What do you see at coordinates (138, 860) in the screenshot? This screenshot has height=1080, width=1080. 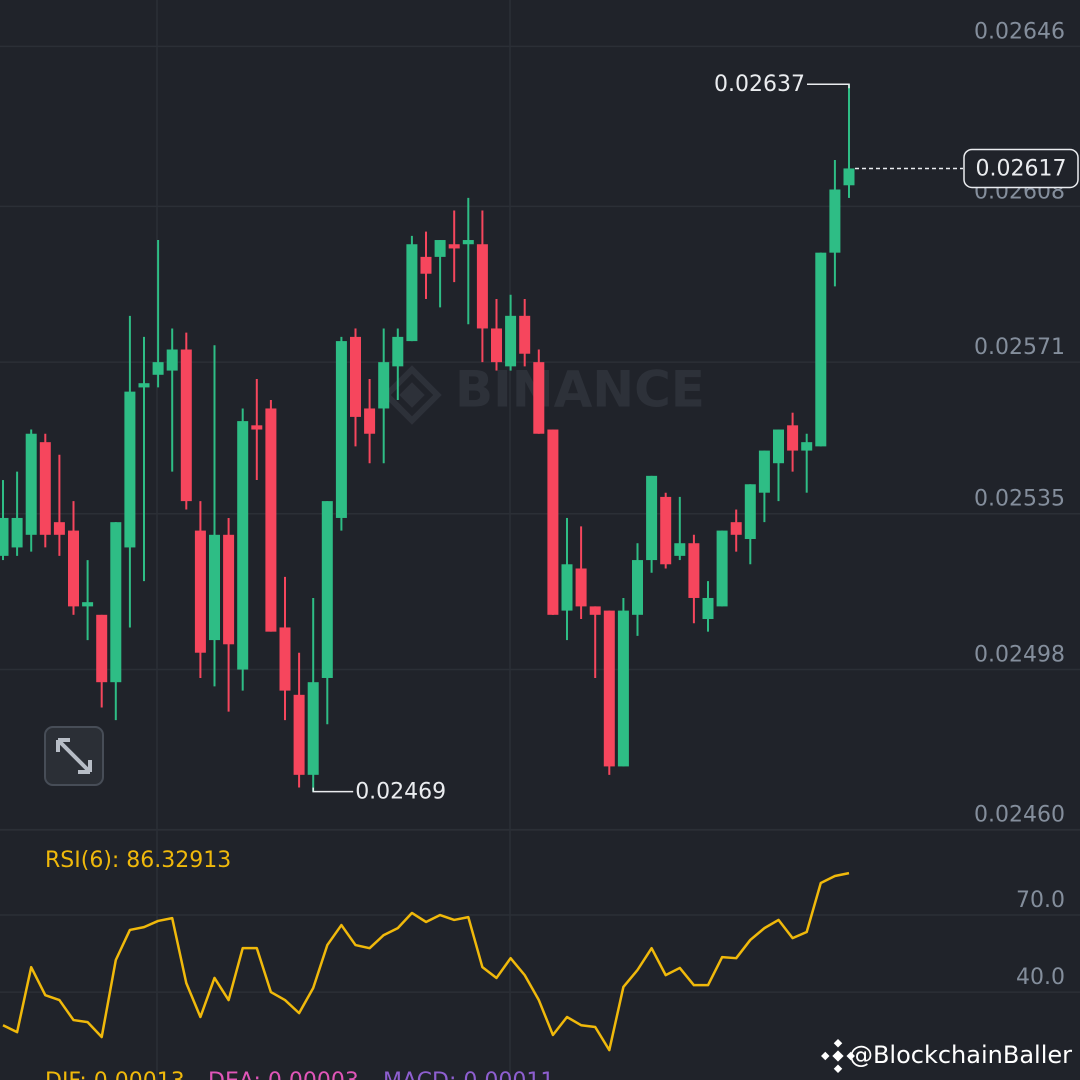 I see `indicator-label: RSI(6): 86.32913` at bounding box center [138, 860].